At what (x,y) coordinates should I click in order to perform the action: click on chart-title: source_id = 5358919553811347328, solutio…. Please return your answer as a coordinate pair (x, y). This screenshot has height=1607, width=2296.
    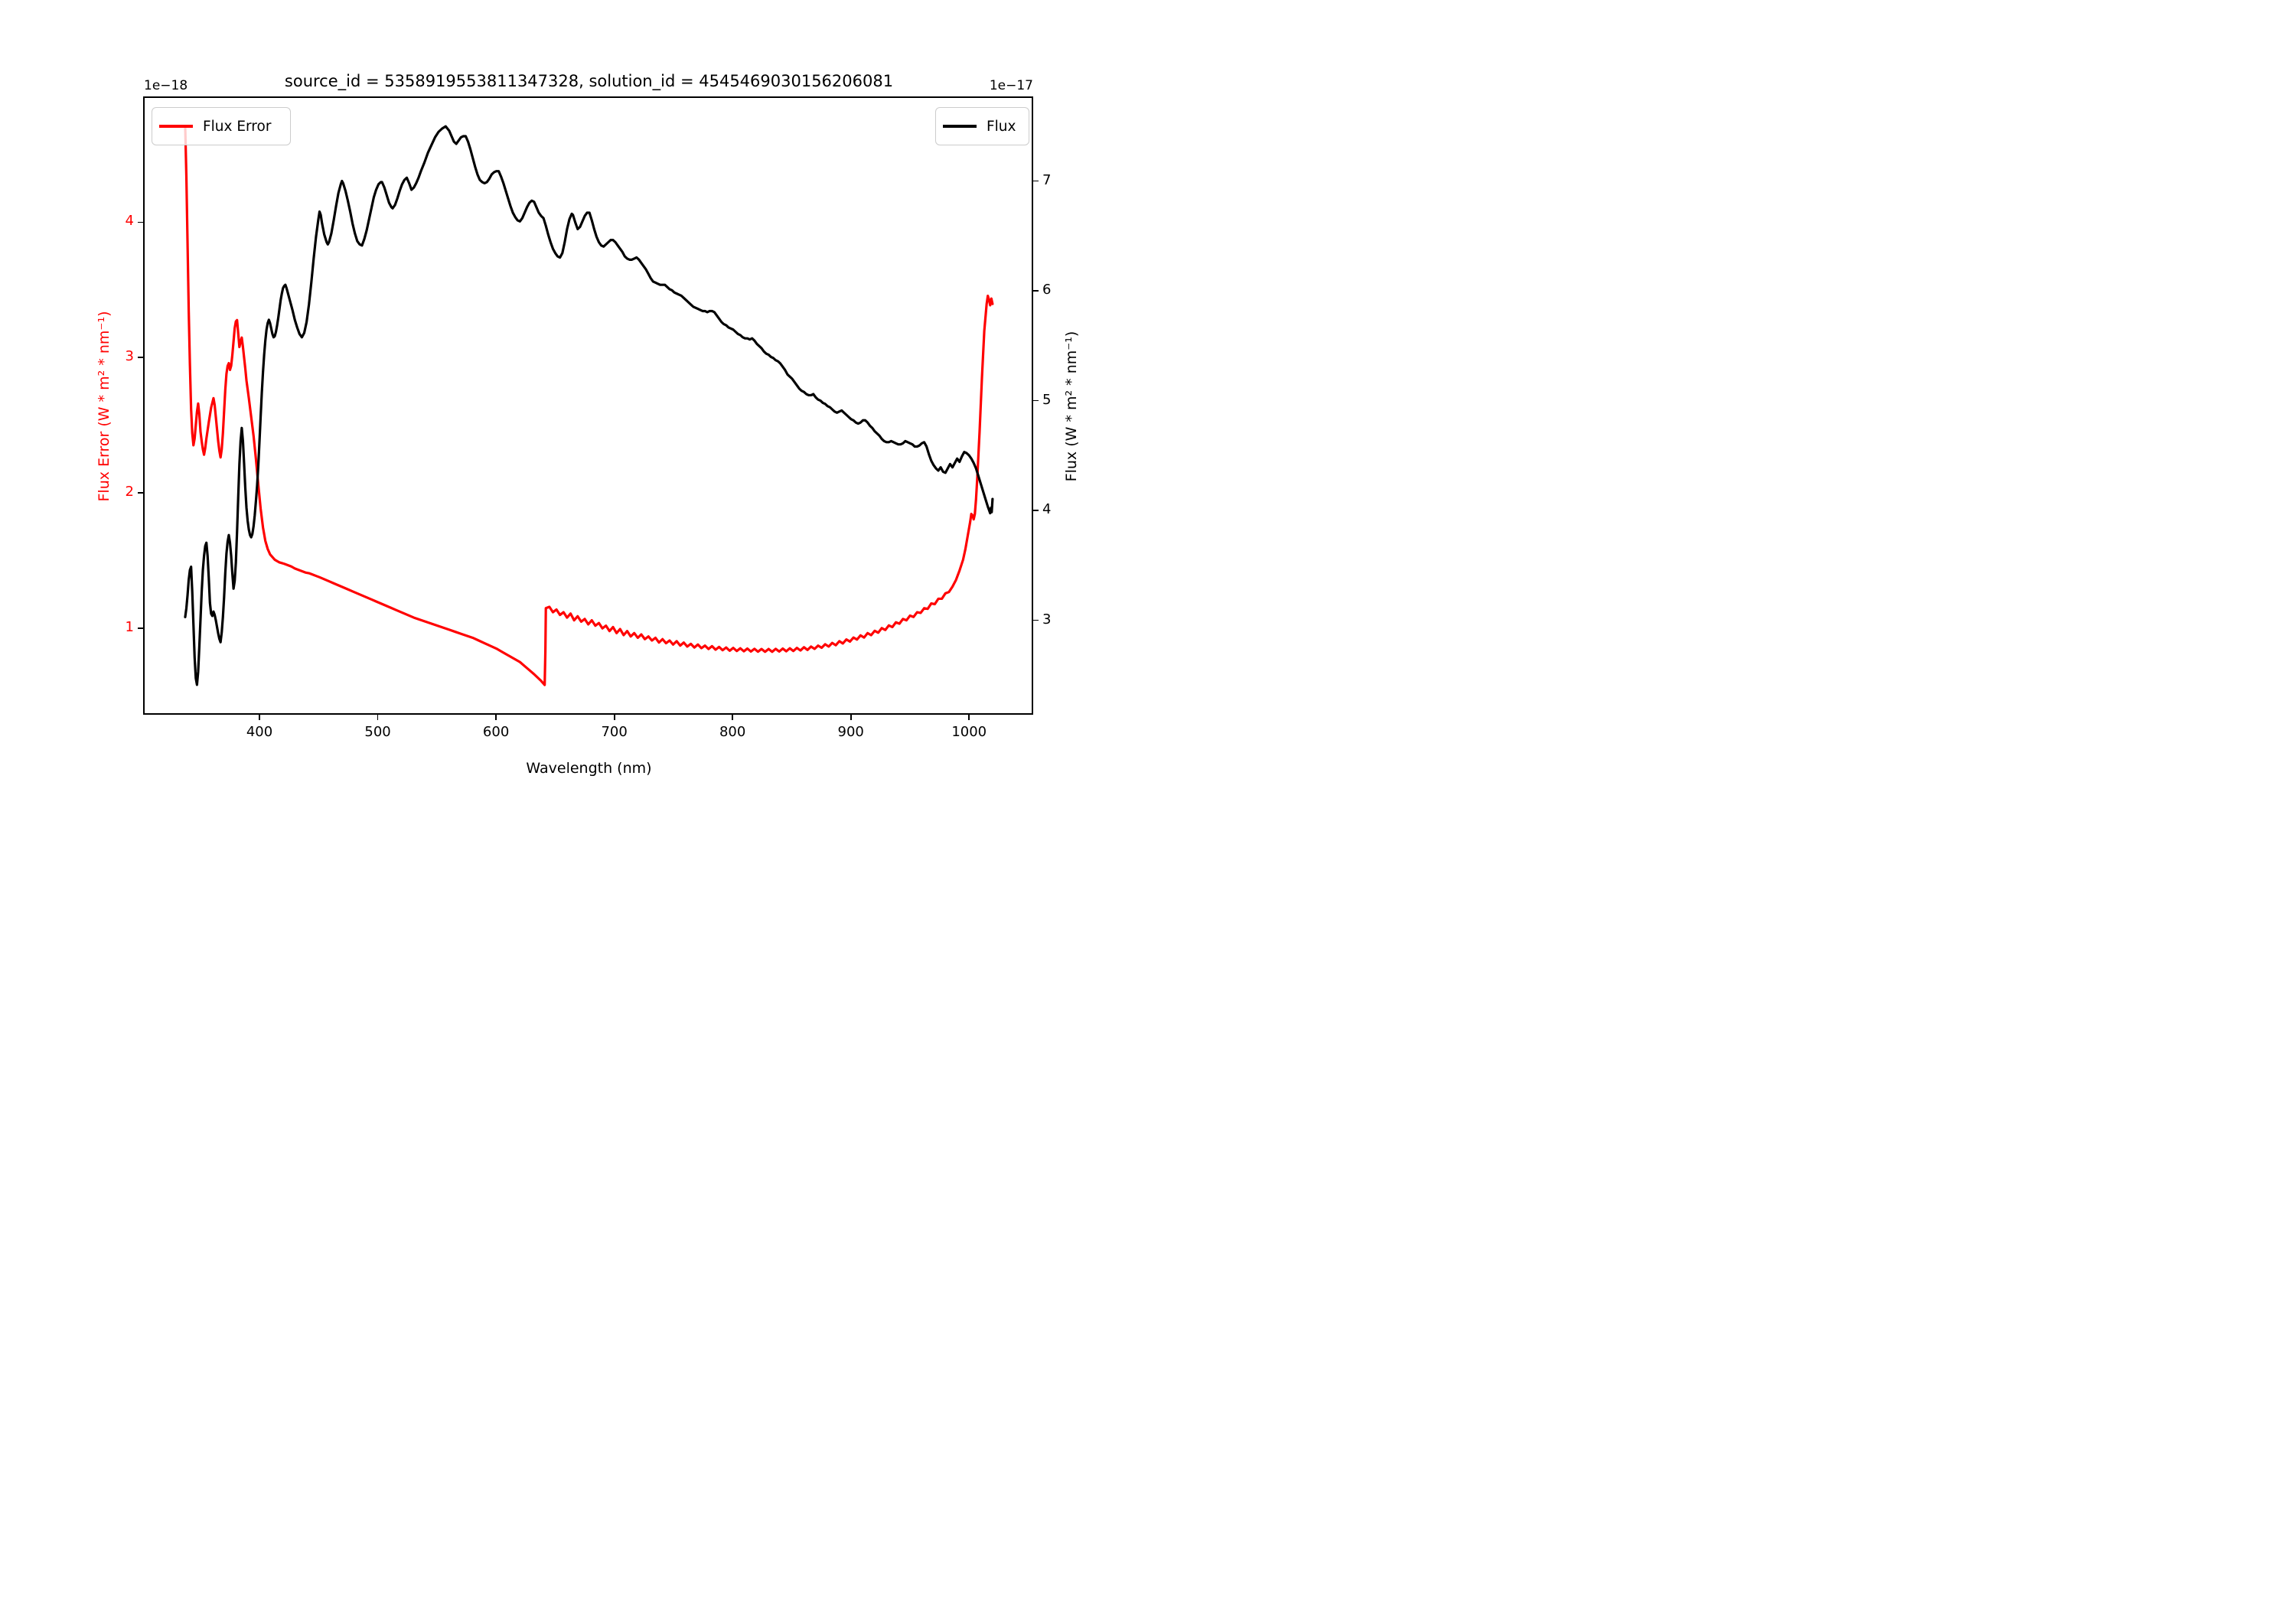
    Looking at the image, I should click on (589, 81).